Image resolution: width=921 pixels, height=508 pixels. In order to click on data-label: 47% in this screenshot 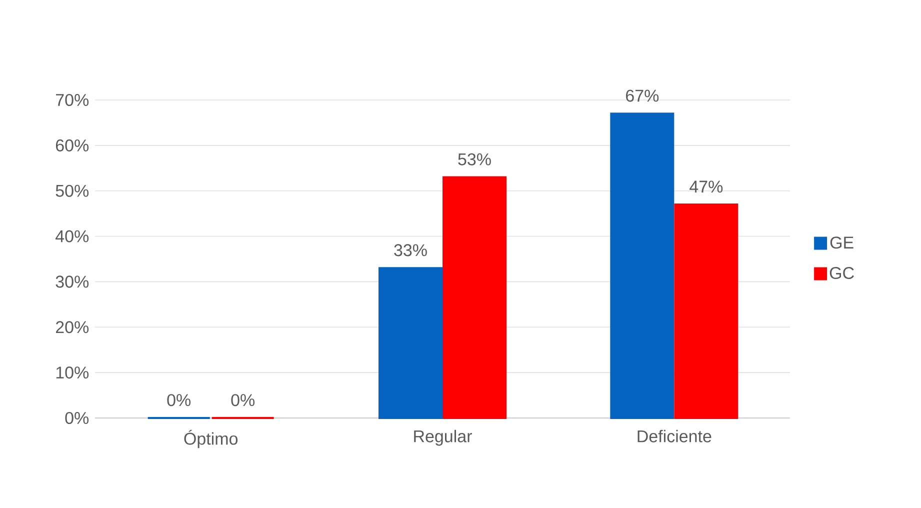, I will do `click(706, 186)`.